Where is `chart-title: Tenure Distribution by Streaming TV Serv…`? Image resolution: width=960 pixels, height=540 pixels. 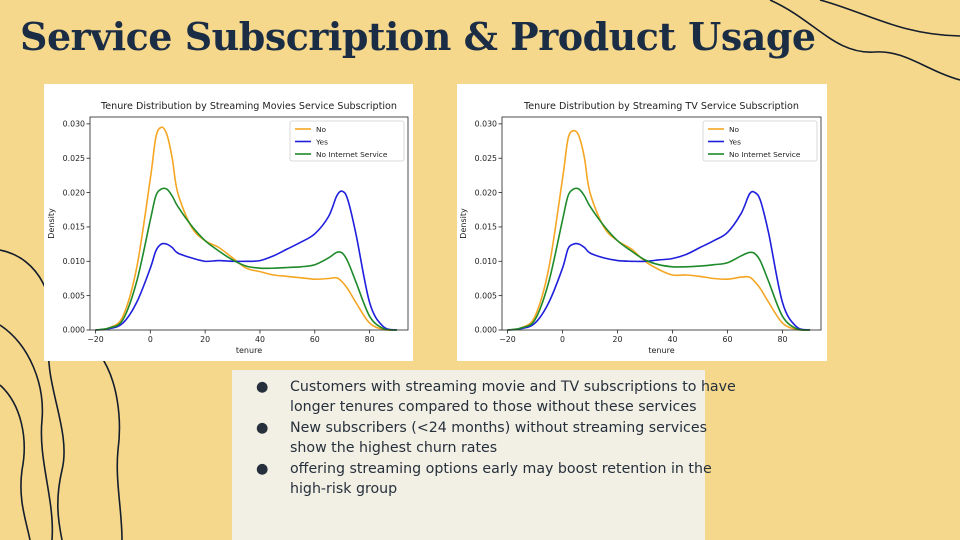 chart-title: Tenure Distribution by Streaming TV Serv… is located at coordinates (661, 106).